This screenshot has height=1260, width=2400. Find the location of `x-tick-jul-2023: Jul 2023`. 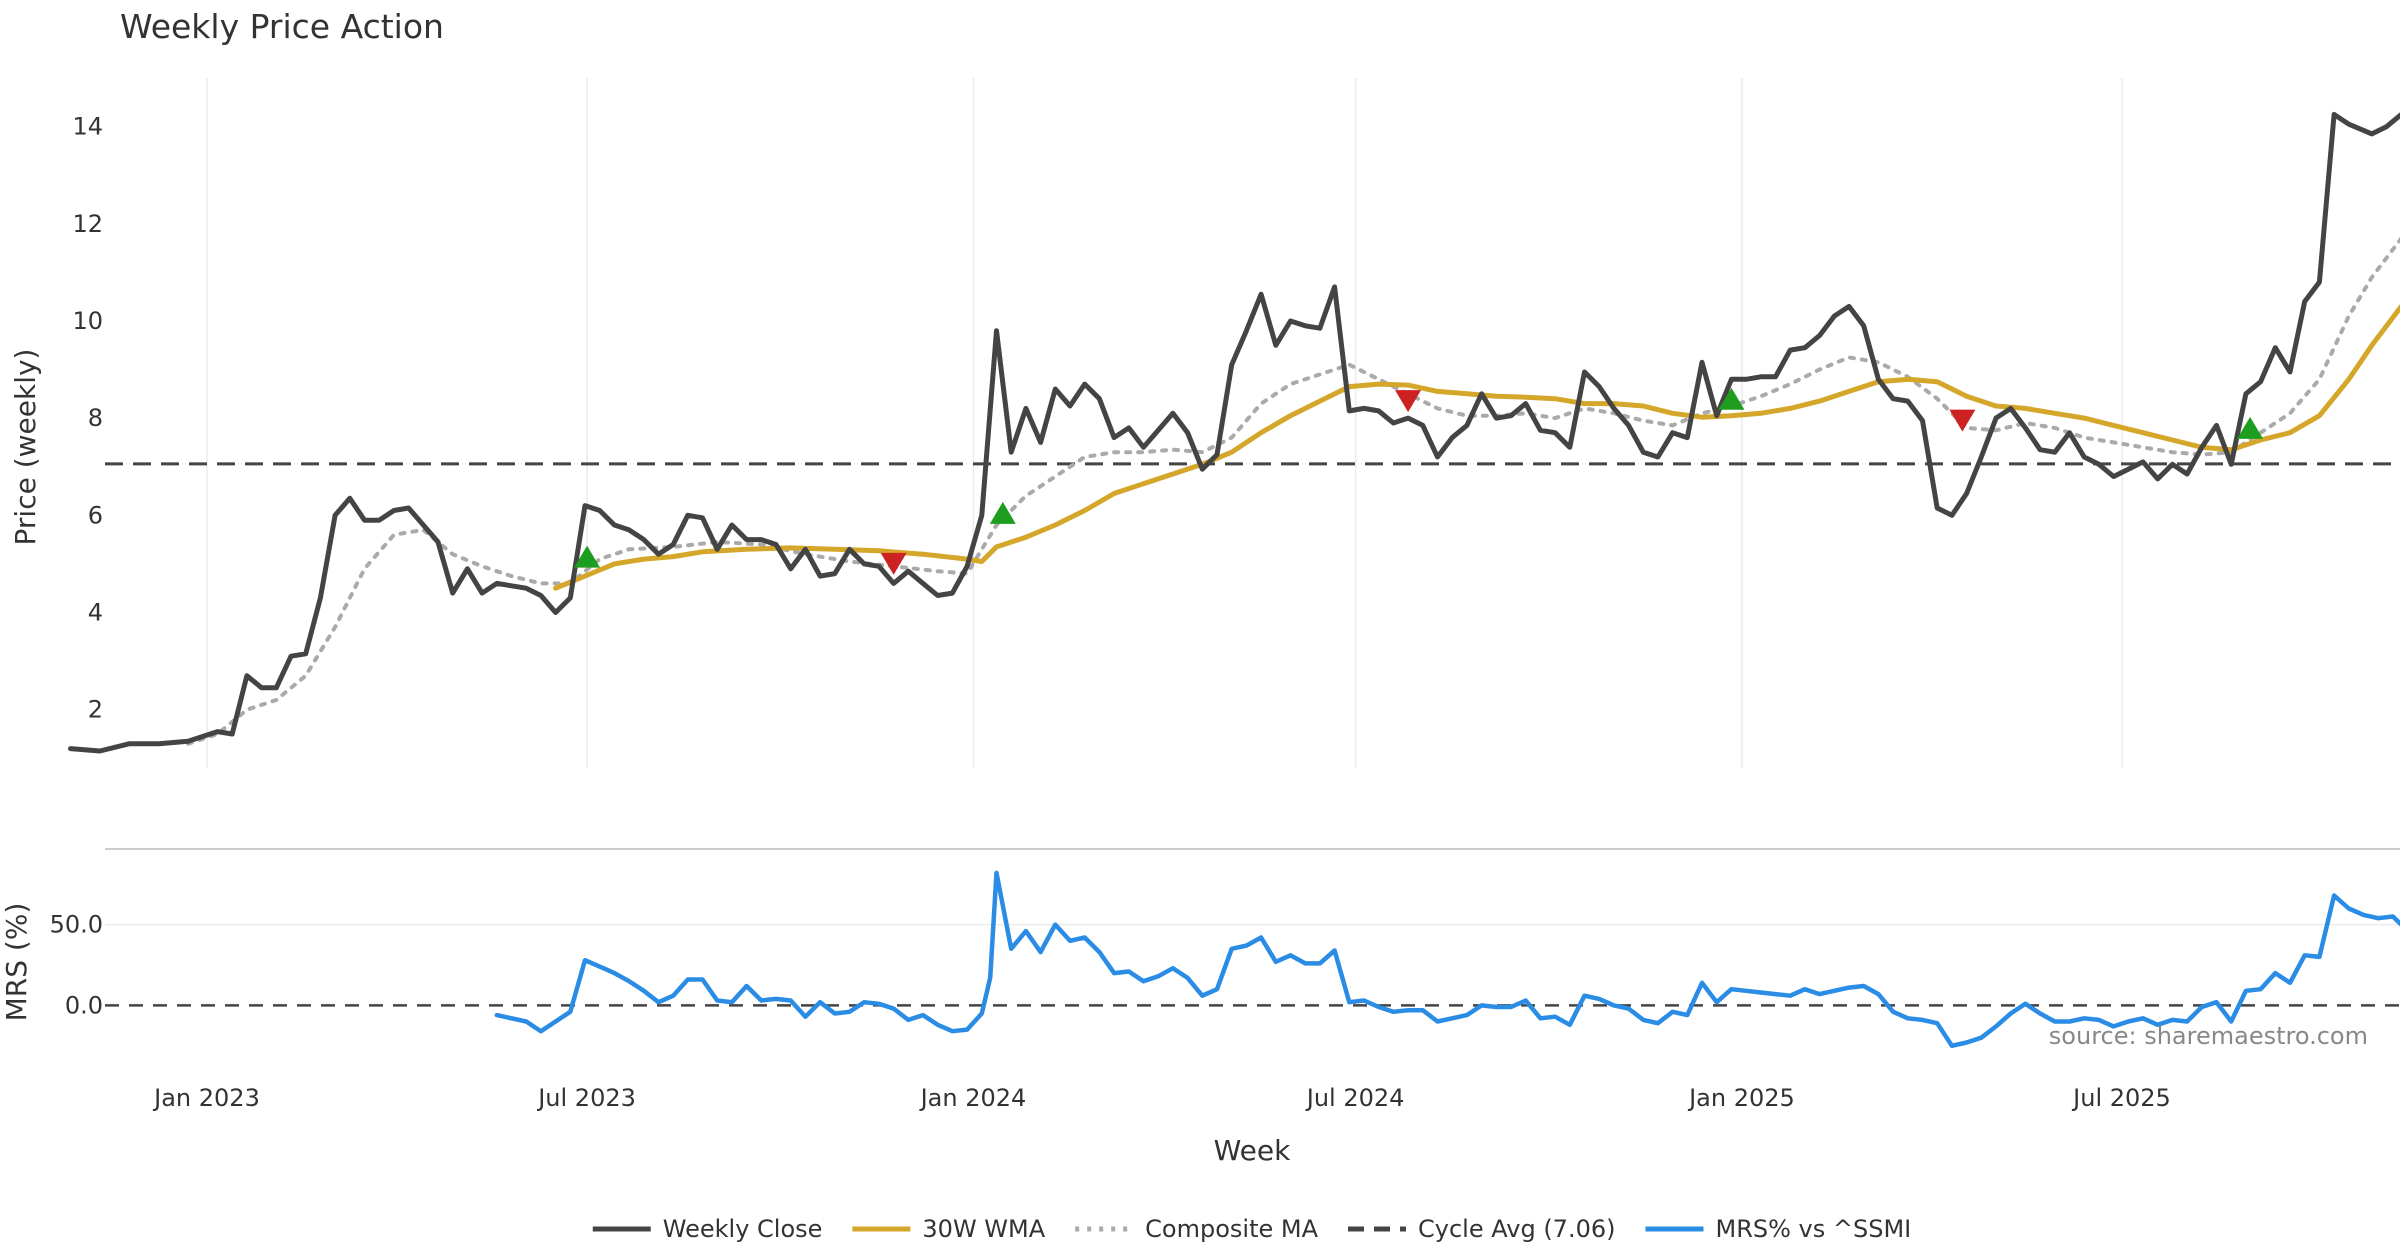

x-tick-jul-2023: Jul 2023 is located at coordinates (586, 1098).